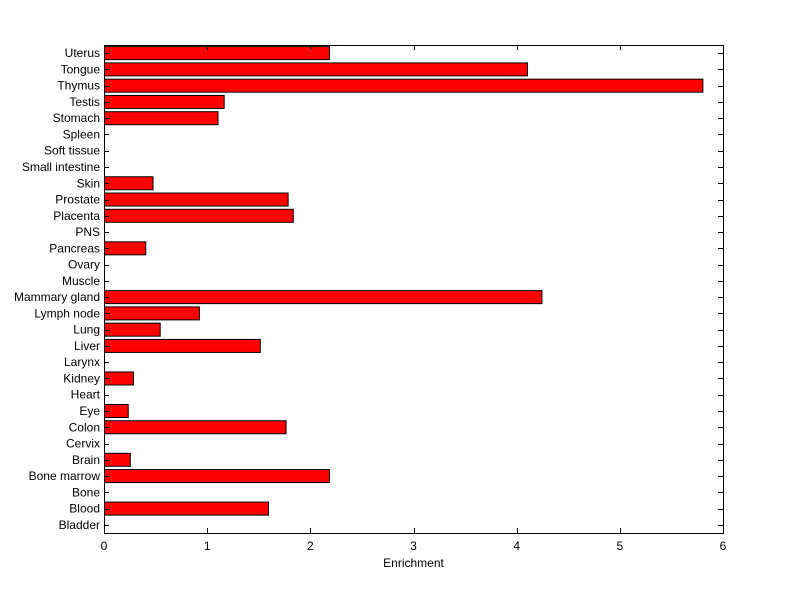  Describe the element at coordinates (164, 101) in the screenshot. I see `bar-testis` at that location.